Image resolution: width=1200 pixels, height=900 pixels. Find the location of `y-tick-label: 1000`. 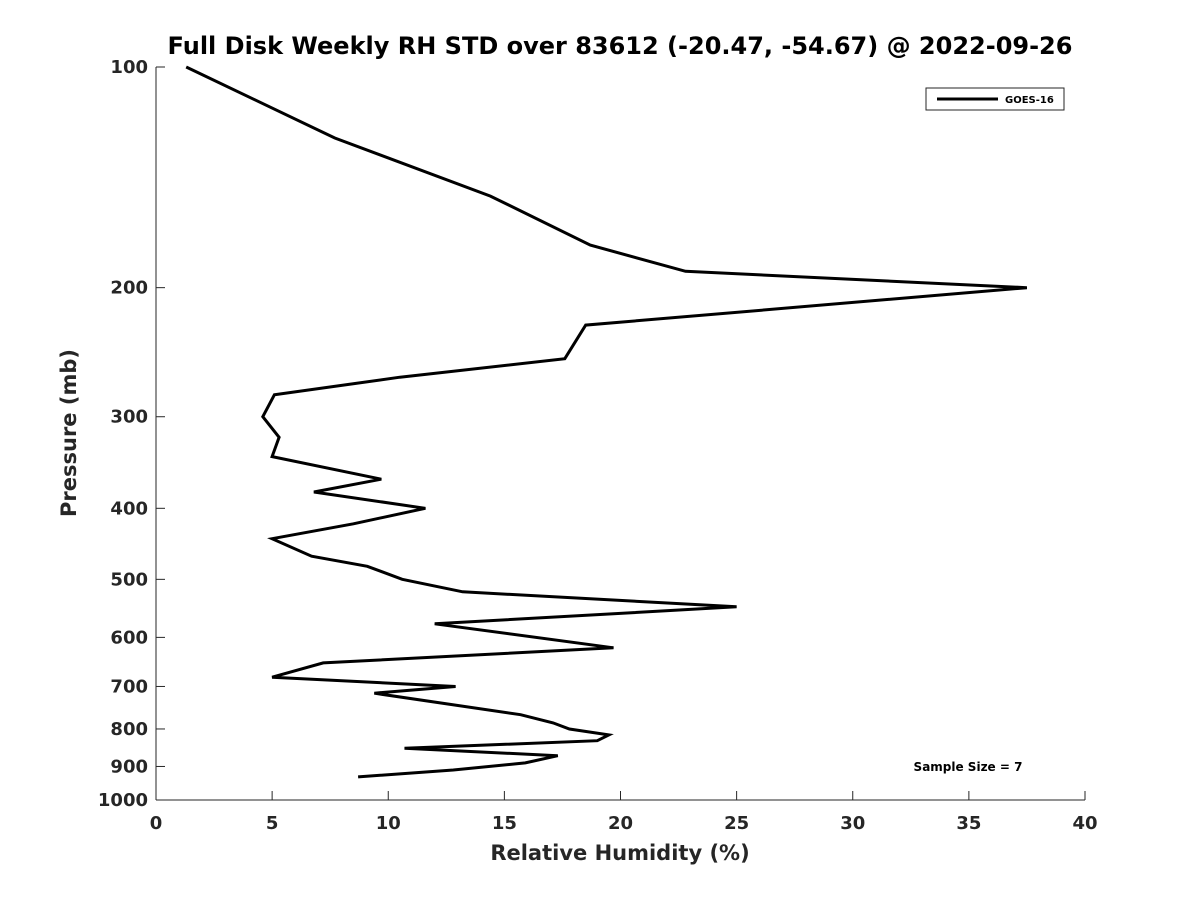

y-tick-label: 1000 is located at coordinates (123, 800).